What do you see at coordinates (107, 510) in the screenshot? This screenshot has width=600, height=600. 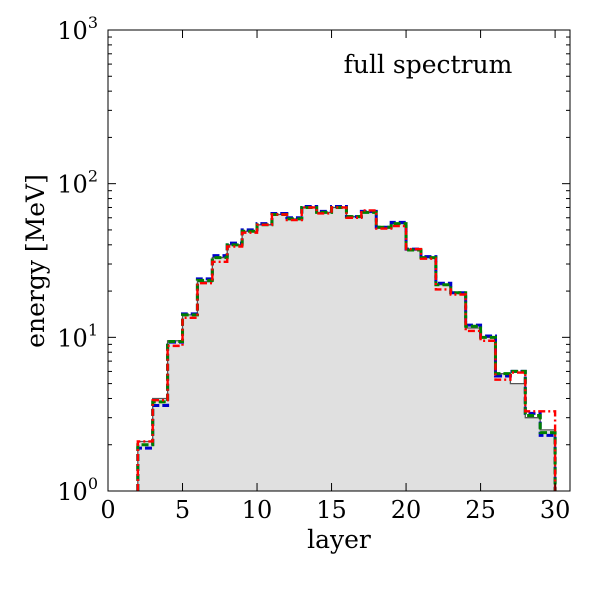 I see `x-tick-label: 0` at bounding box center [107, 510].